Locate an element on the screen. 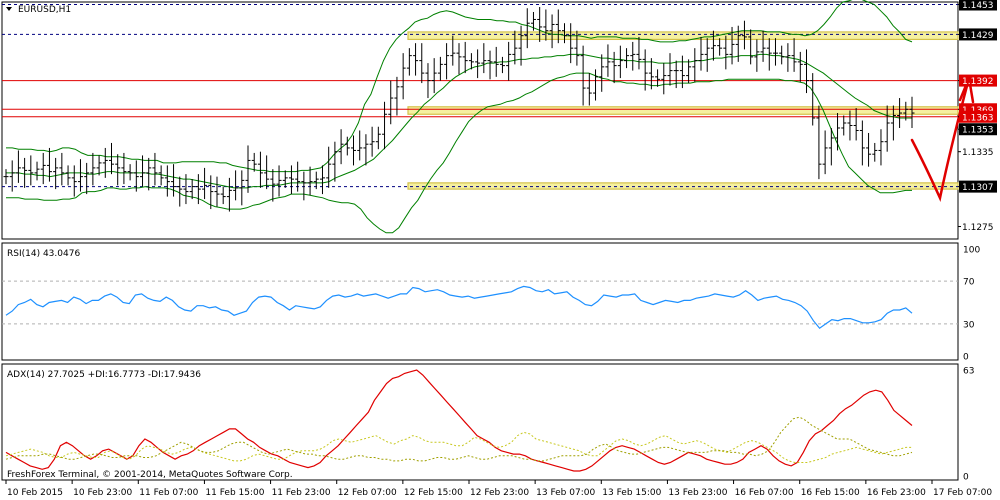  time-tick-label: 11 Feb 23:00 is located at coordinates (301, 493).